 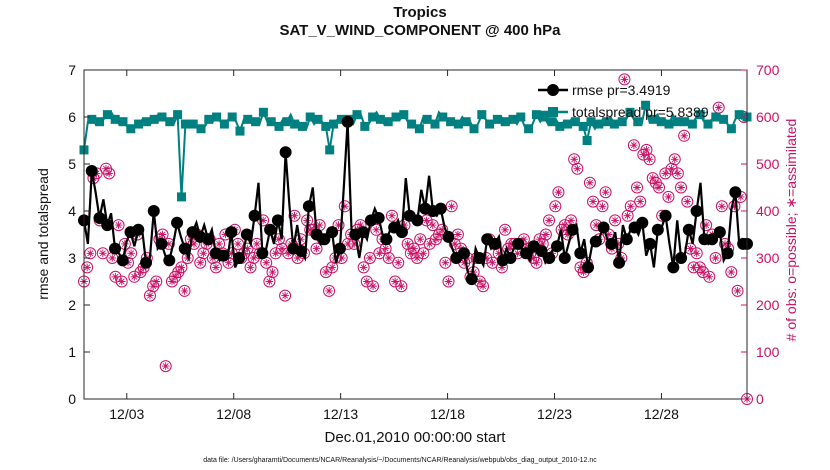 I want to click on y-right-tick-label: 600, so click(x=768, y=117).